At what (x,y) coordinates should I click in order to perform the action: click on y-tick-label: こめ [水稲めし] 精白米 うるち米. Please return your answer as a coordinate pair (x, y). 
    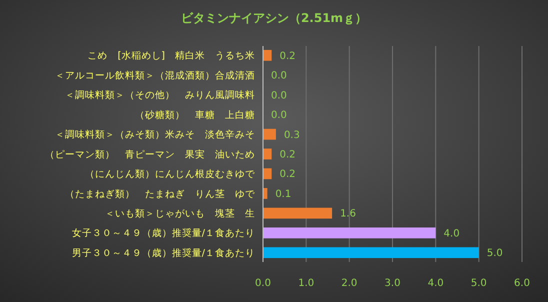
    Looking at the image, I should click on (171, 56).